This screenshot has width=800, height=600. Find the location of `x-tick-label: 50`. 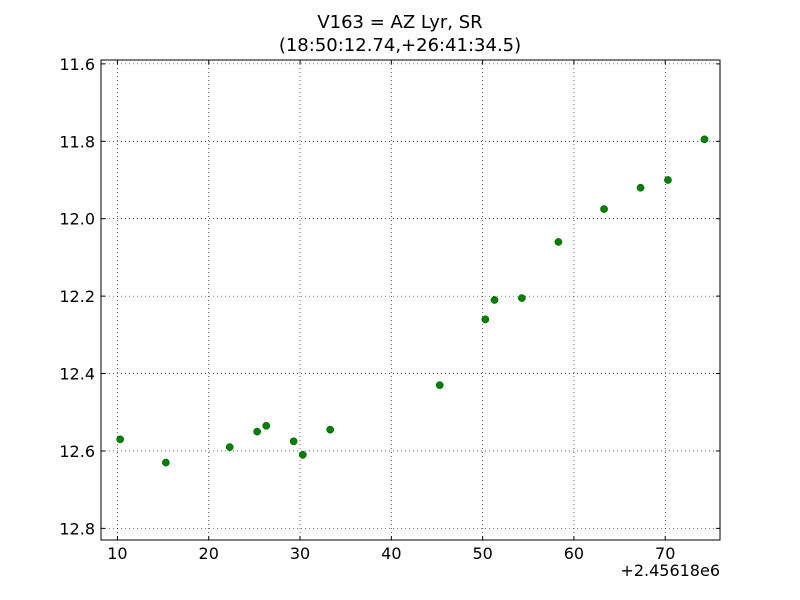

x-tick-label: 50 is located at coordinates (482, 553).